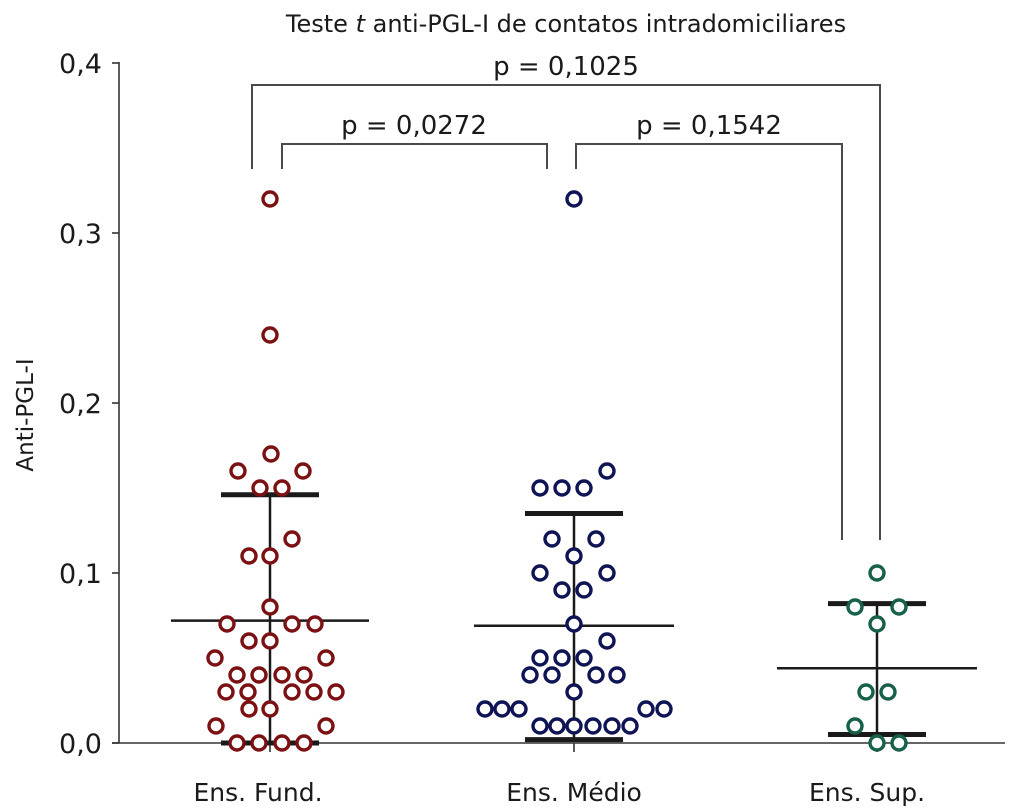 The image size is (1012, 810). Describe the element at coordinates (80, 234) in the screenshot. I see `y-tick-label: 0,3` at that location.